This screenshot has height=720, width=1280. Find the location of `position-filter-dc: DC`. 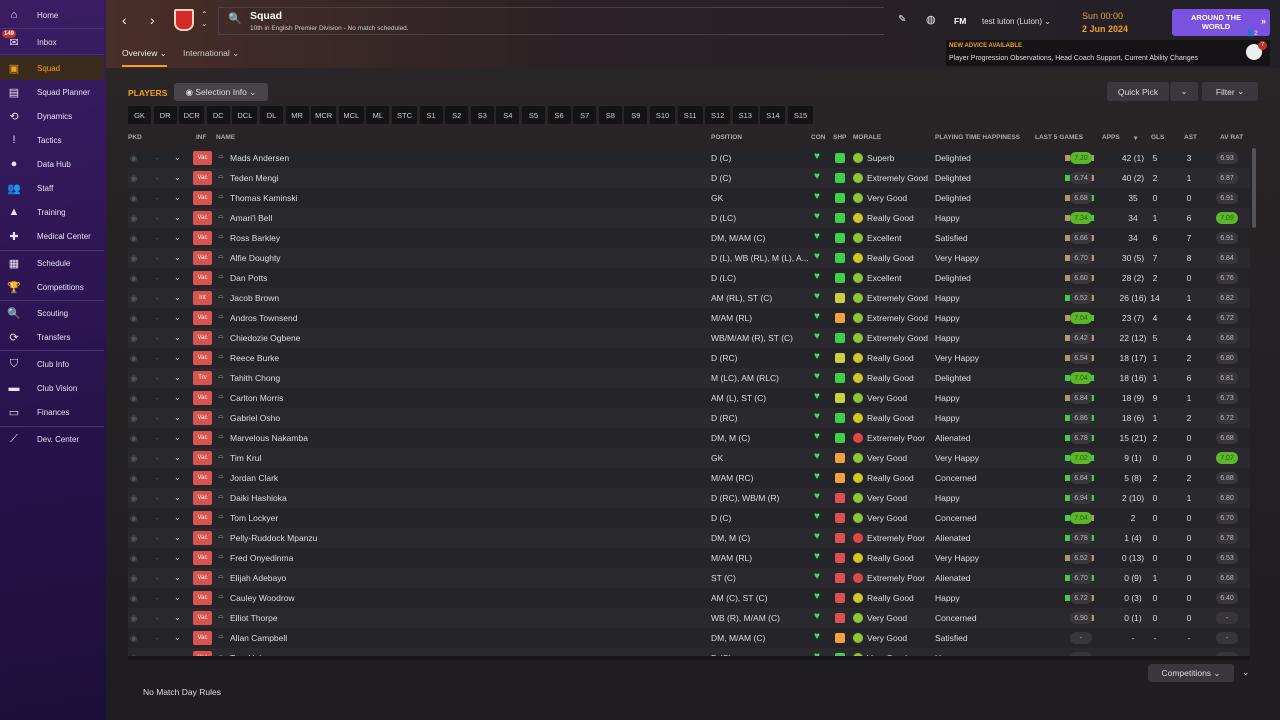

position-filter-dc: DC is located at coordinates (218, 115).